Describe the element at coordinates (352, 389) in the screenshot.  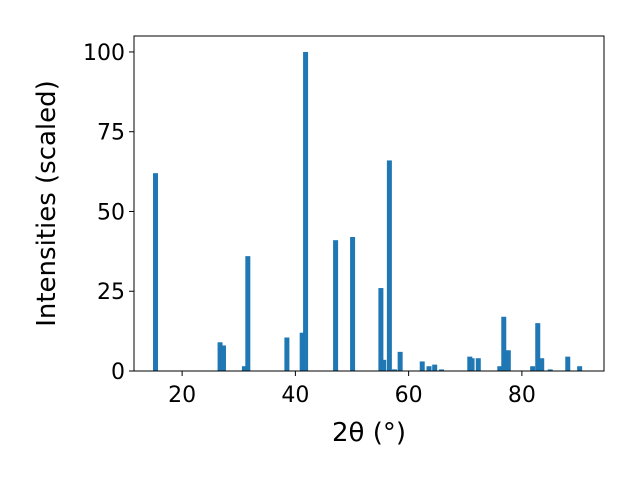
I see `x-axis-ticks: 20 40 60 80` at that location.